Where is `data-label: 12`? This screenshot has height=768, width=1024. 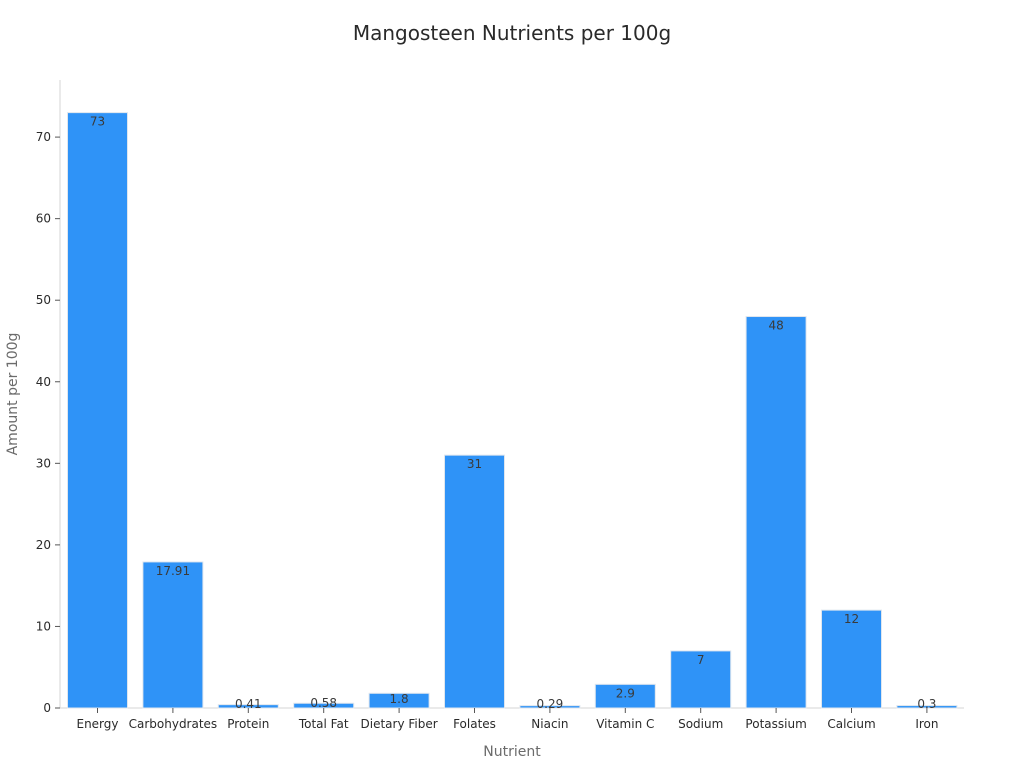
data-label: 12 is located at coordinates (851, 619).